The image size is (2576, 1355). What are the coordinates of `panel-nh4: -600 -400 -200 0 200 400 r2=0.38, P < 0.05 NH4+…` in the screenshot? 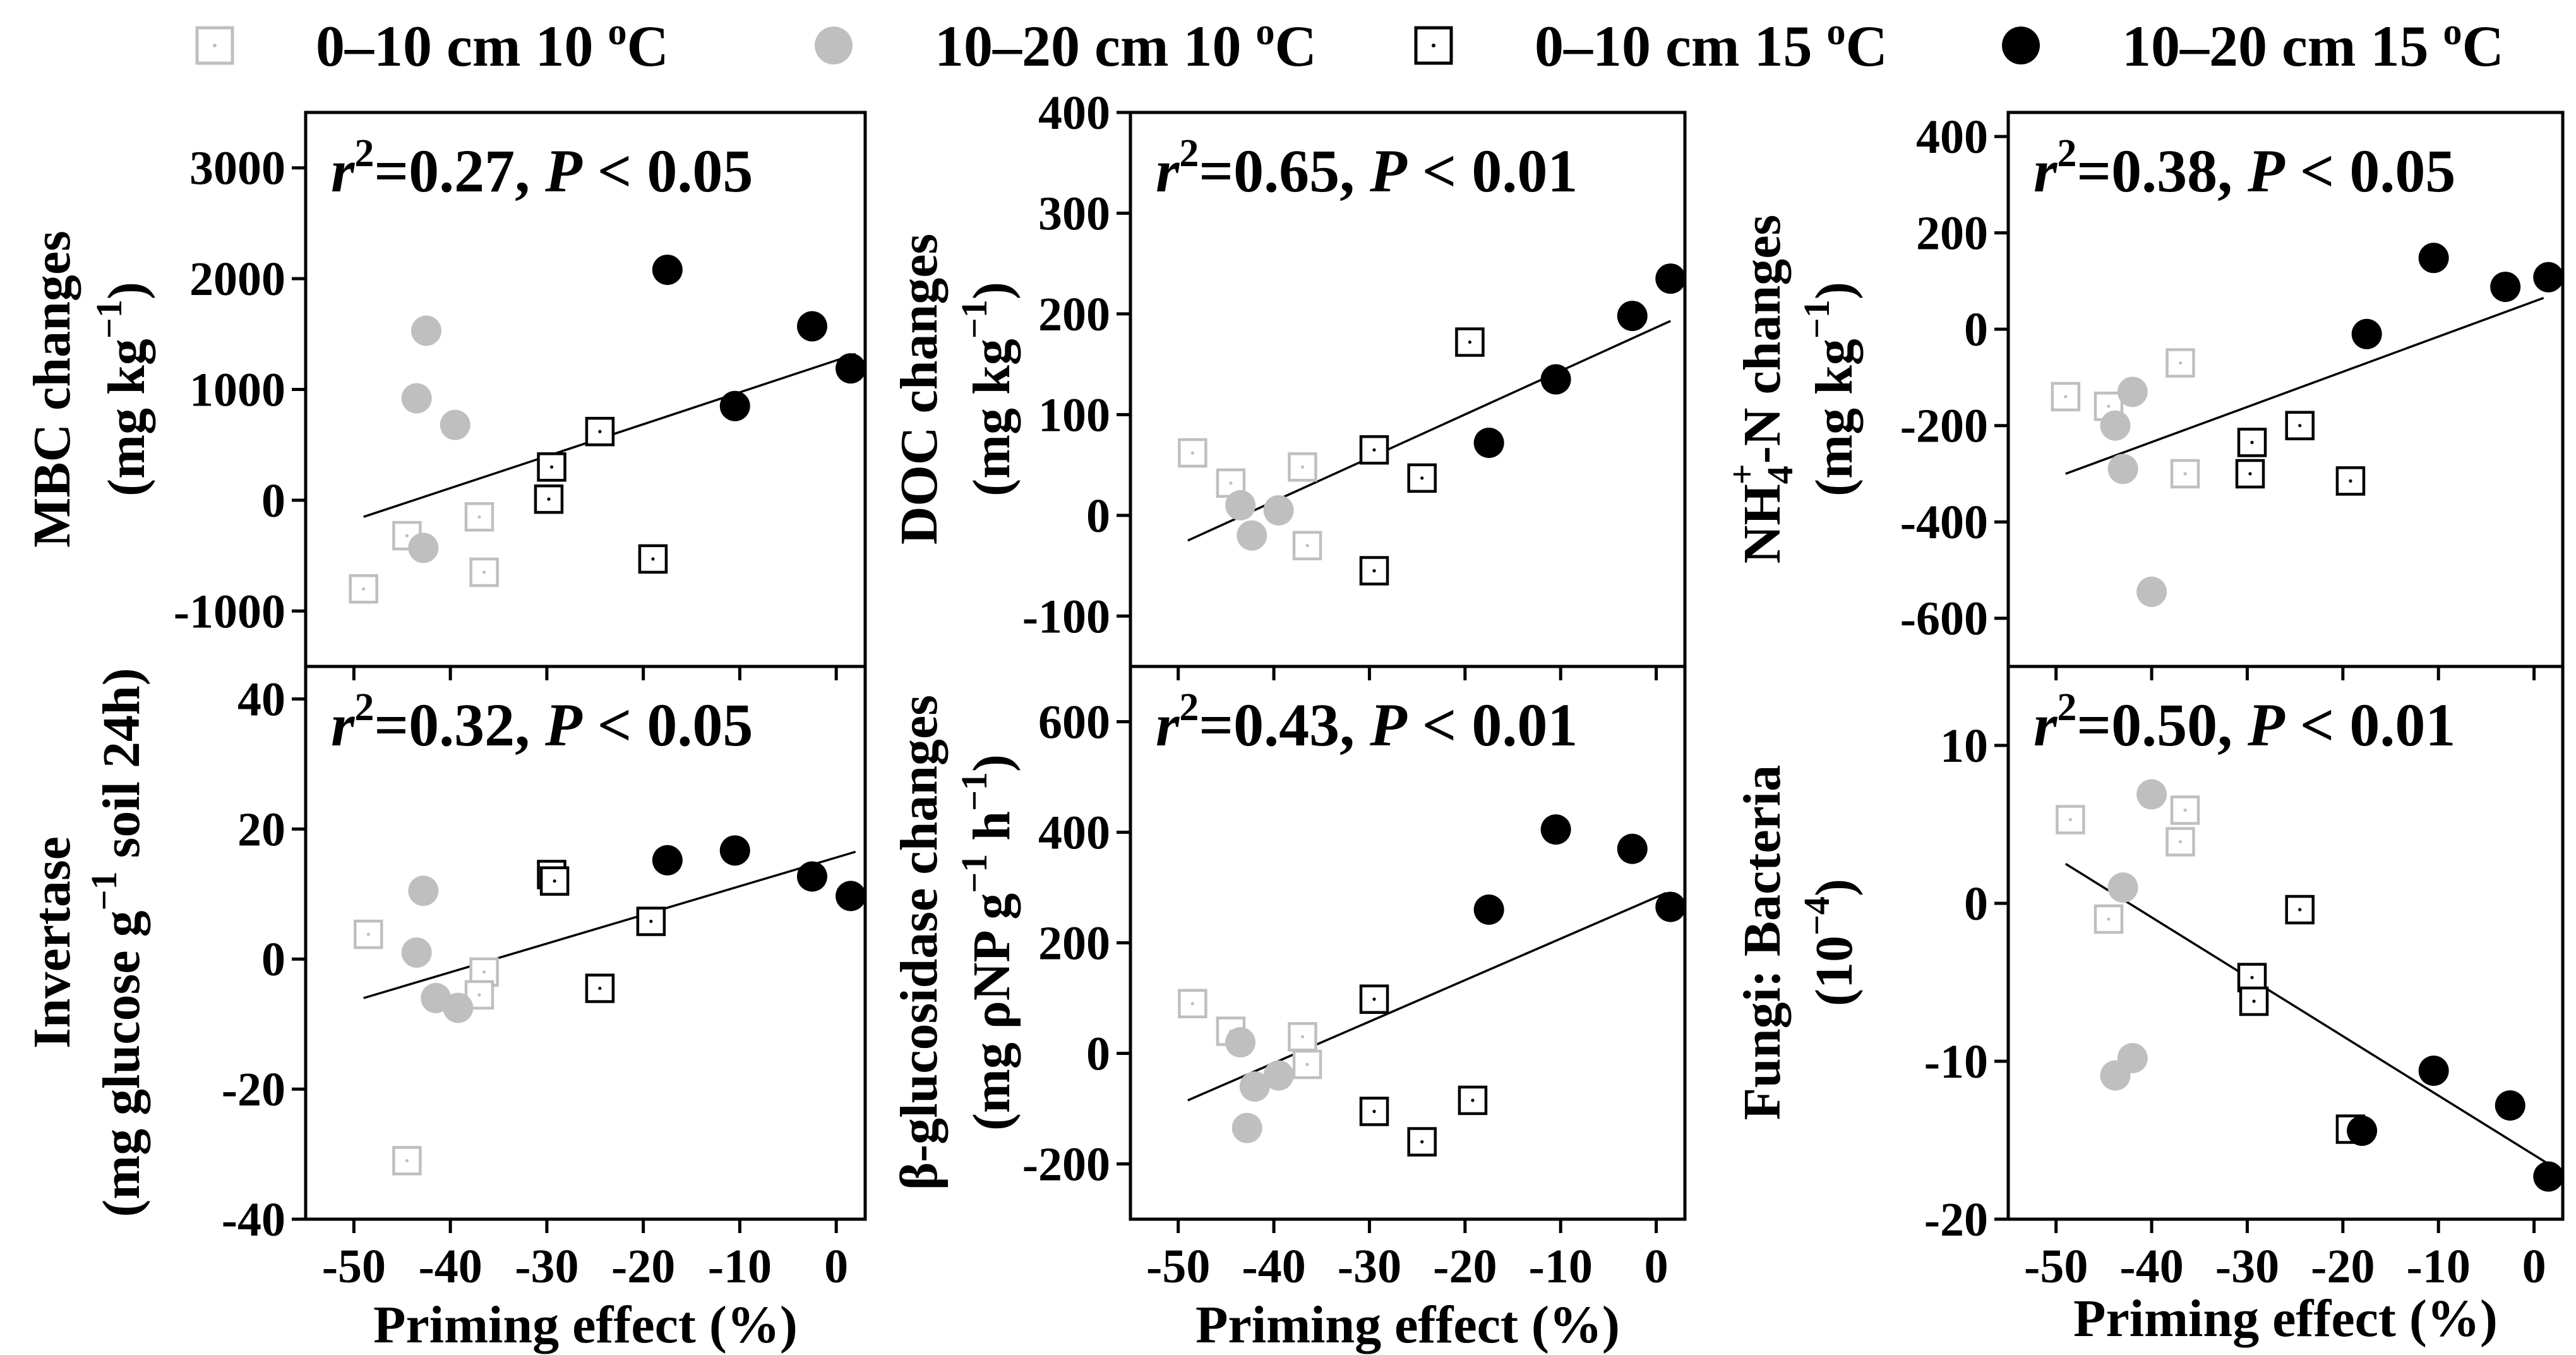 It's located at (2143, 395).